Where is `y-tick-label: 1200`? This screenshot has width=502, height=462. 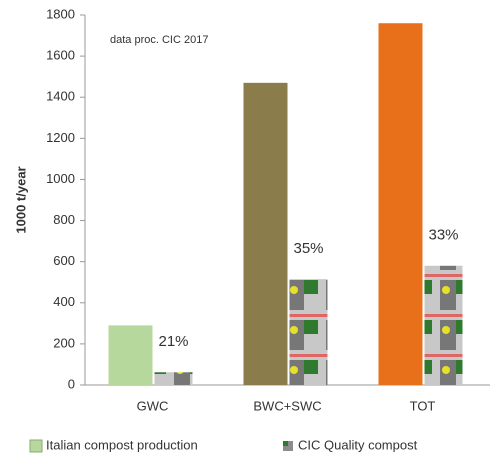 y-tick-label: 1200 is located at coordinates (60, 137).